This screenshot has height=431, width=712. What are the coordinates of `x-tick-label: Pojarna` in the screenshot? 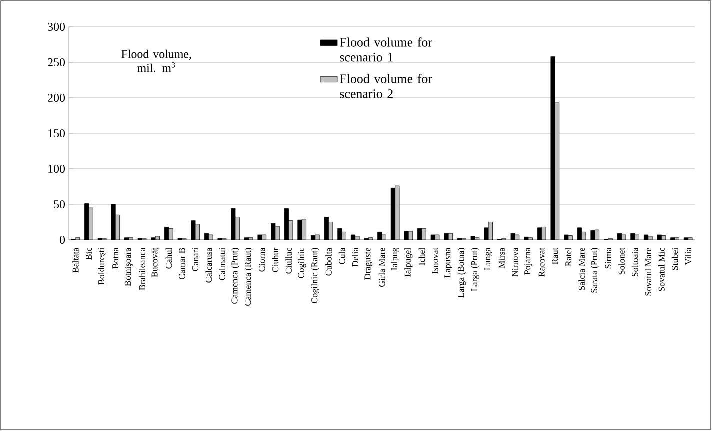 It's located at (528, 261).